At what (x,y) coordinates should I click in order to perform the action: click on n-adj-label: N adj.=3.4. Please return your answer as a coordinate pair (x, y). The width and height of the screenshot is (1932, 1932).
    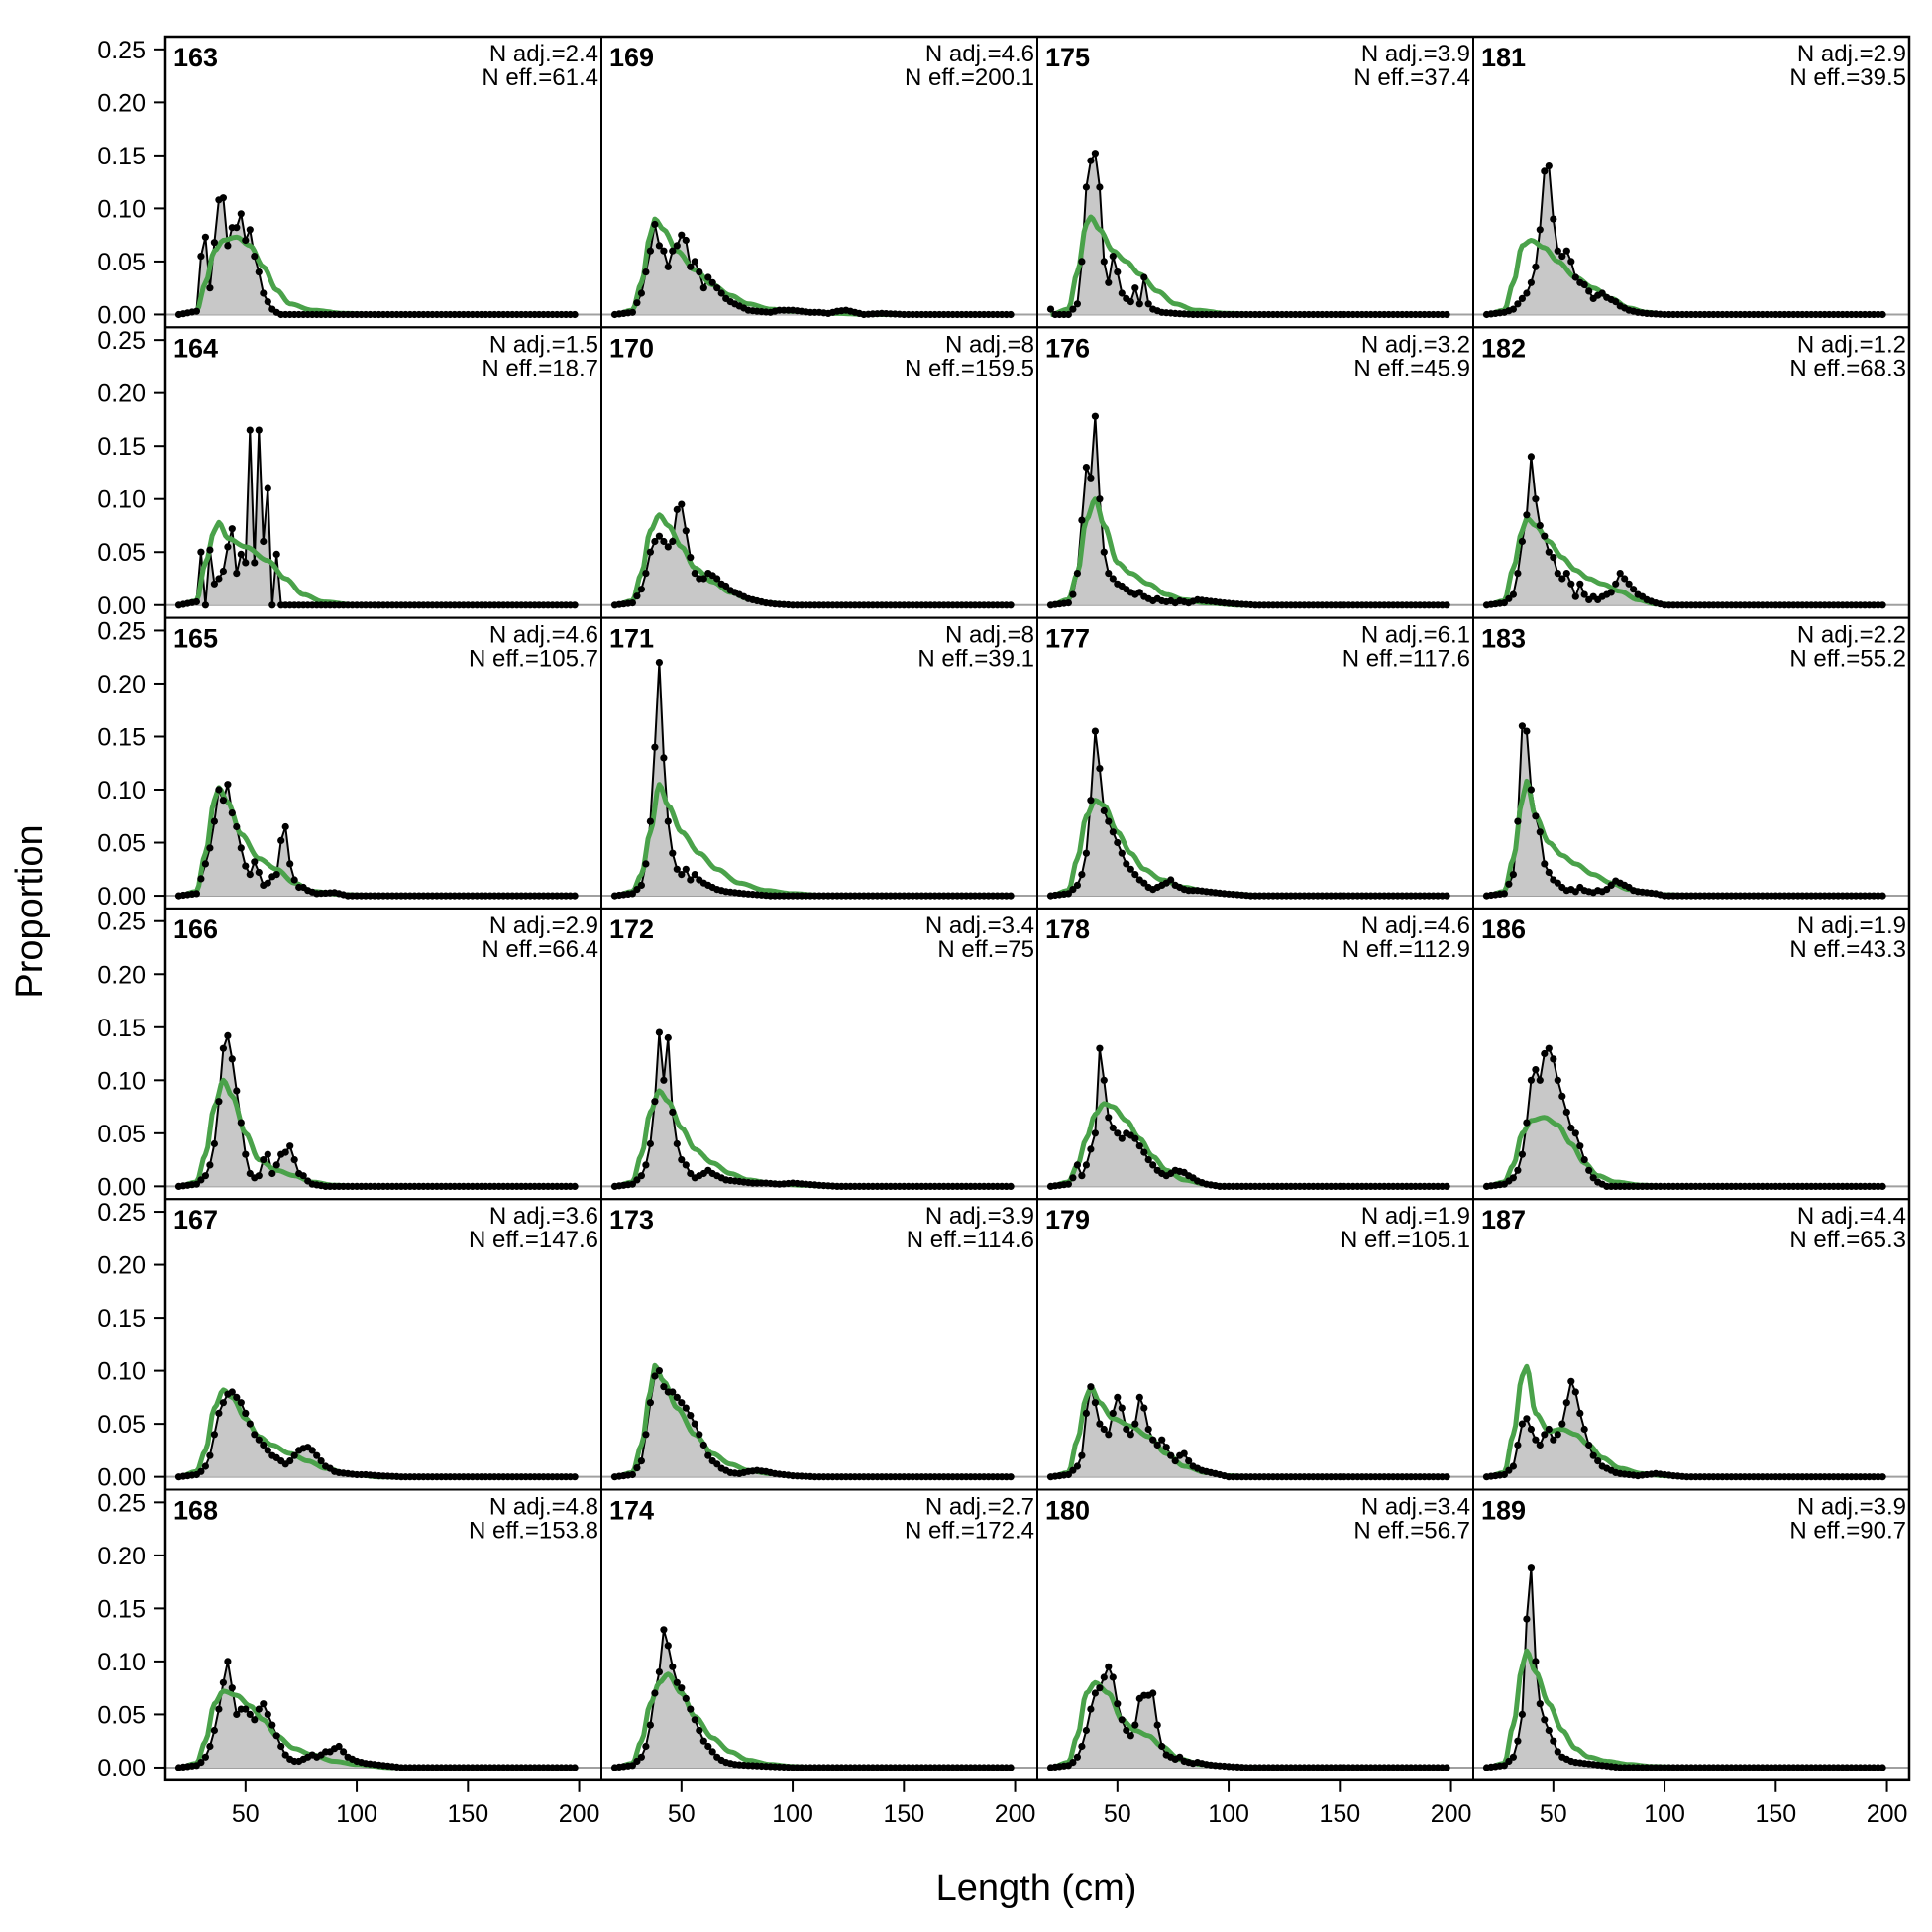
    Looking at the image, I should click on (1416, 1508).